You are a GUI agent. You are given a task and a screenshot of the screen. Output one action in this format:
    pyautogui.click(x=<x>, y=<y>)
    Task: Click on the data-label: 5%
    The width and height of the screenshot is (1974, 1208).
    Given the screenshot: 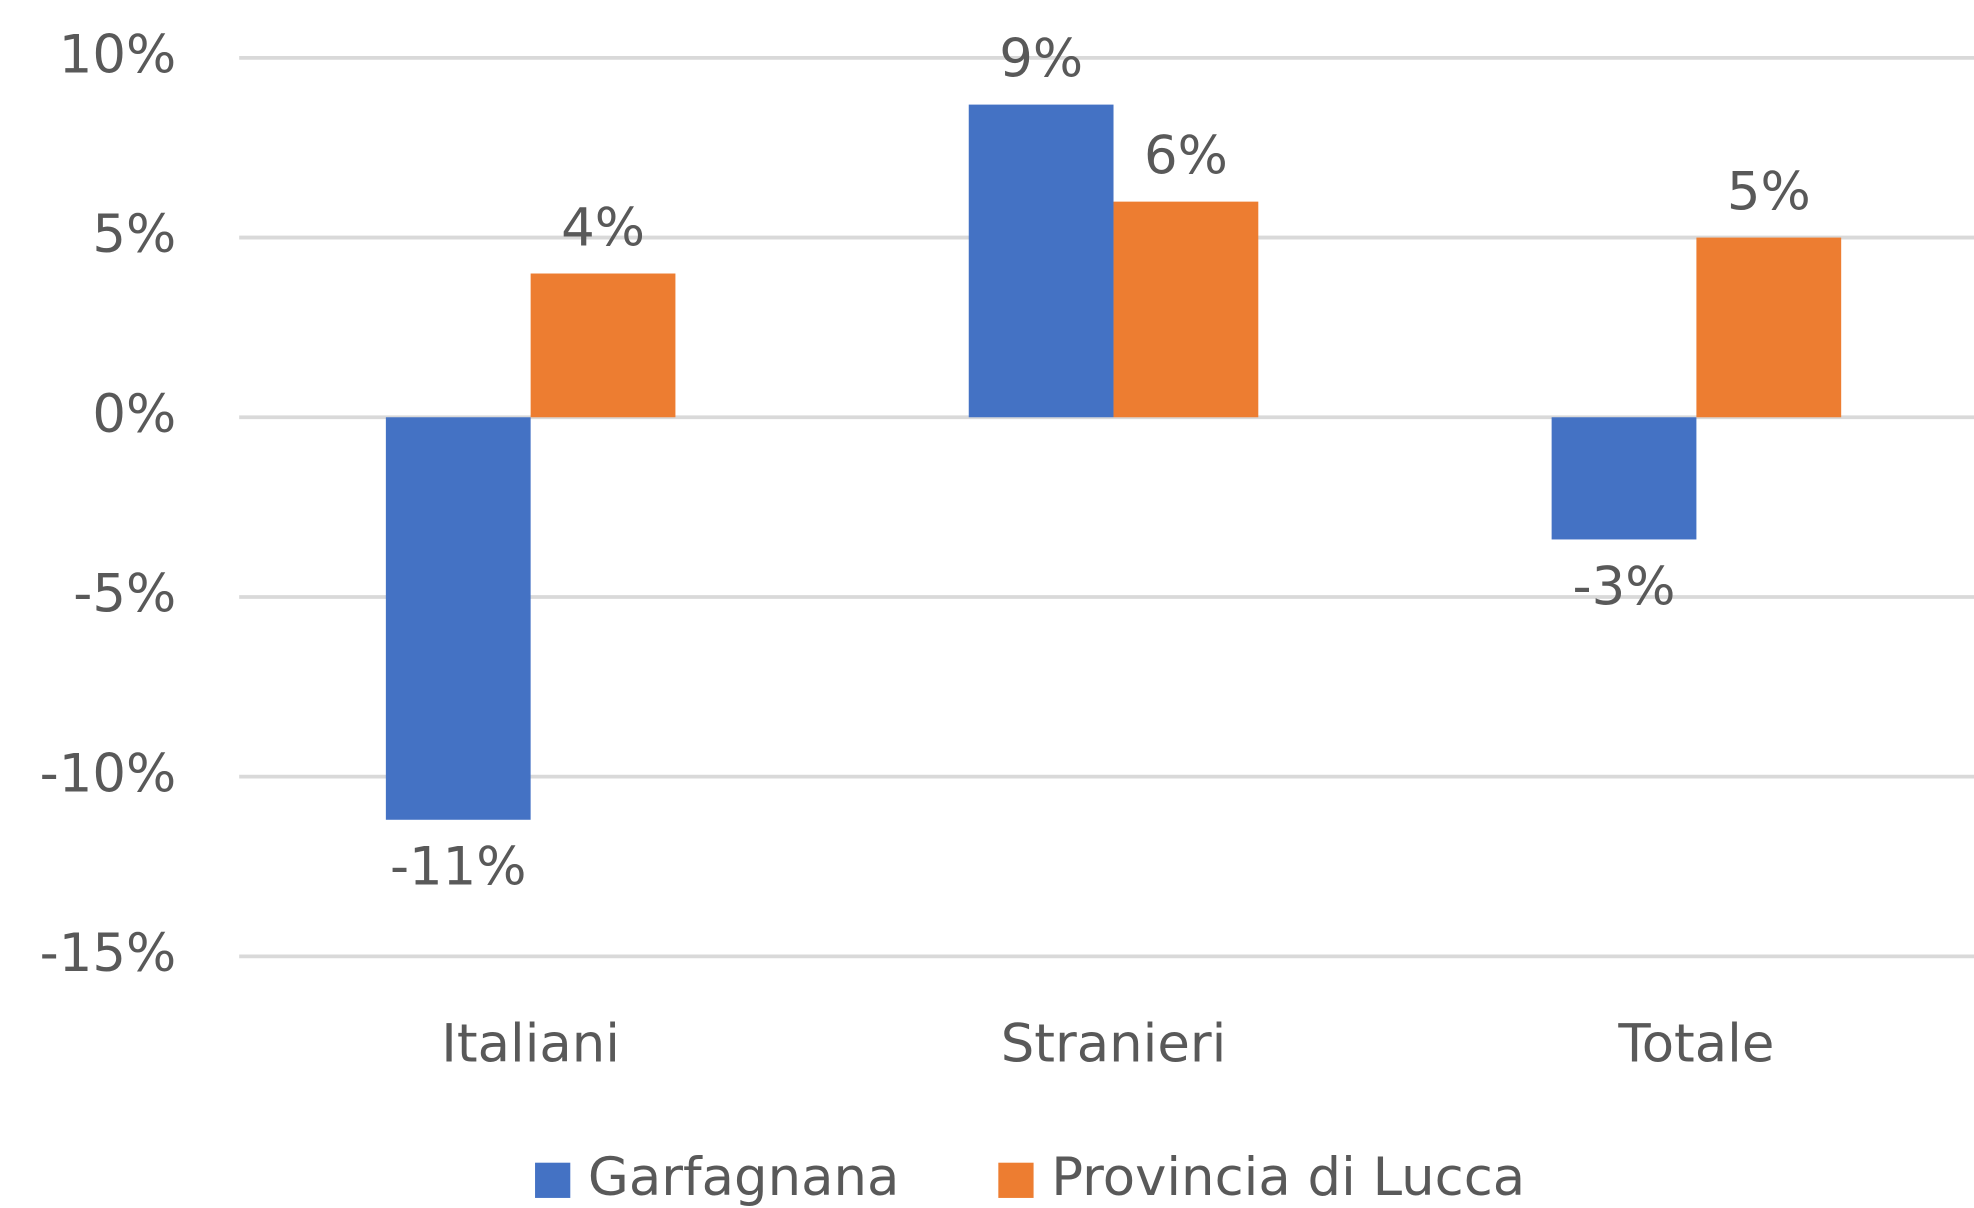 What is the action you would take?
    pyautogui.click(x=1769, y=191)
    